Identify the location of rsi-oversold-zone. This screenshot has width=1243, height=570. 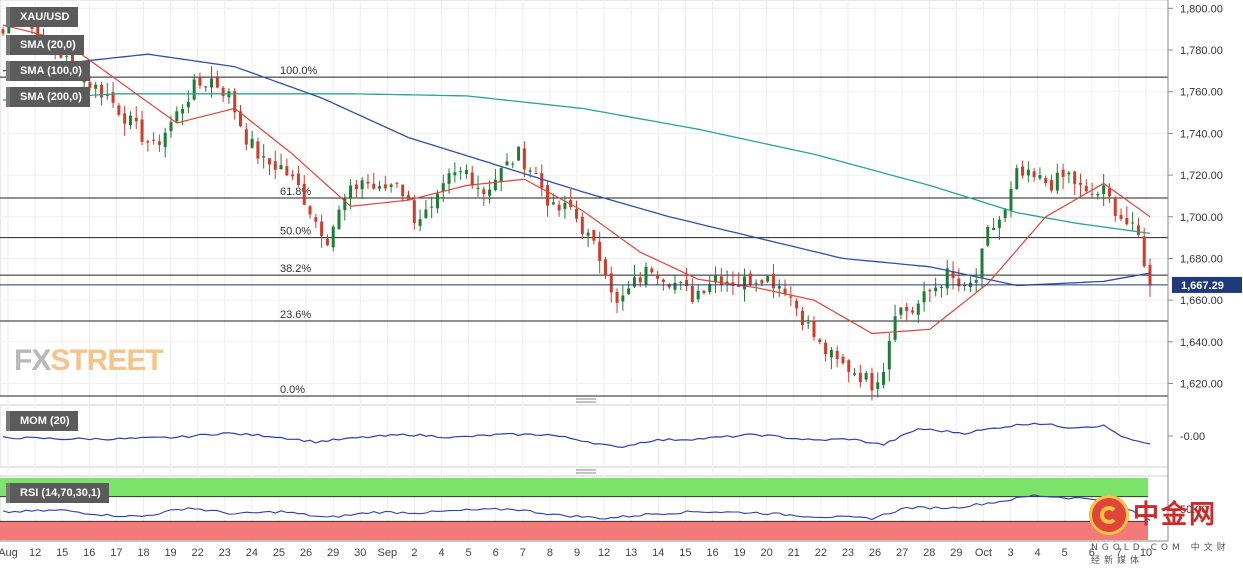
(574, 530).